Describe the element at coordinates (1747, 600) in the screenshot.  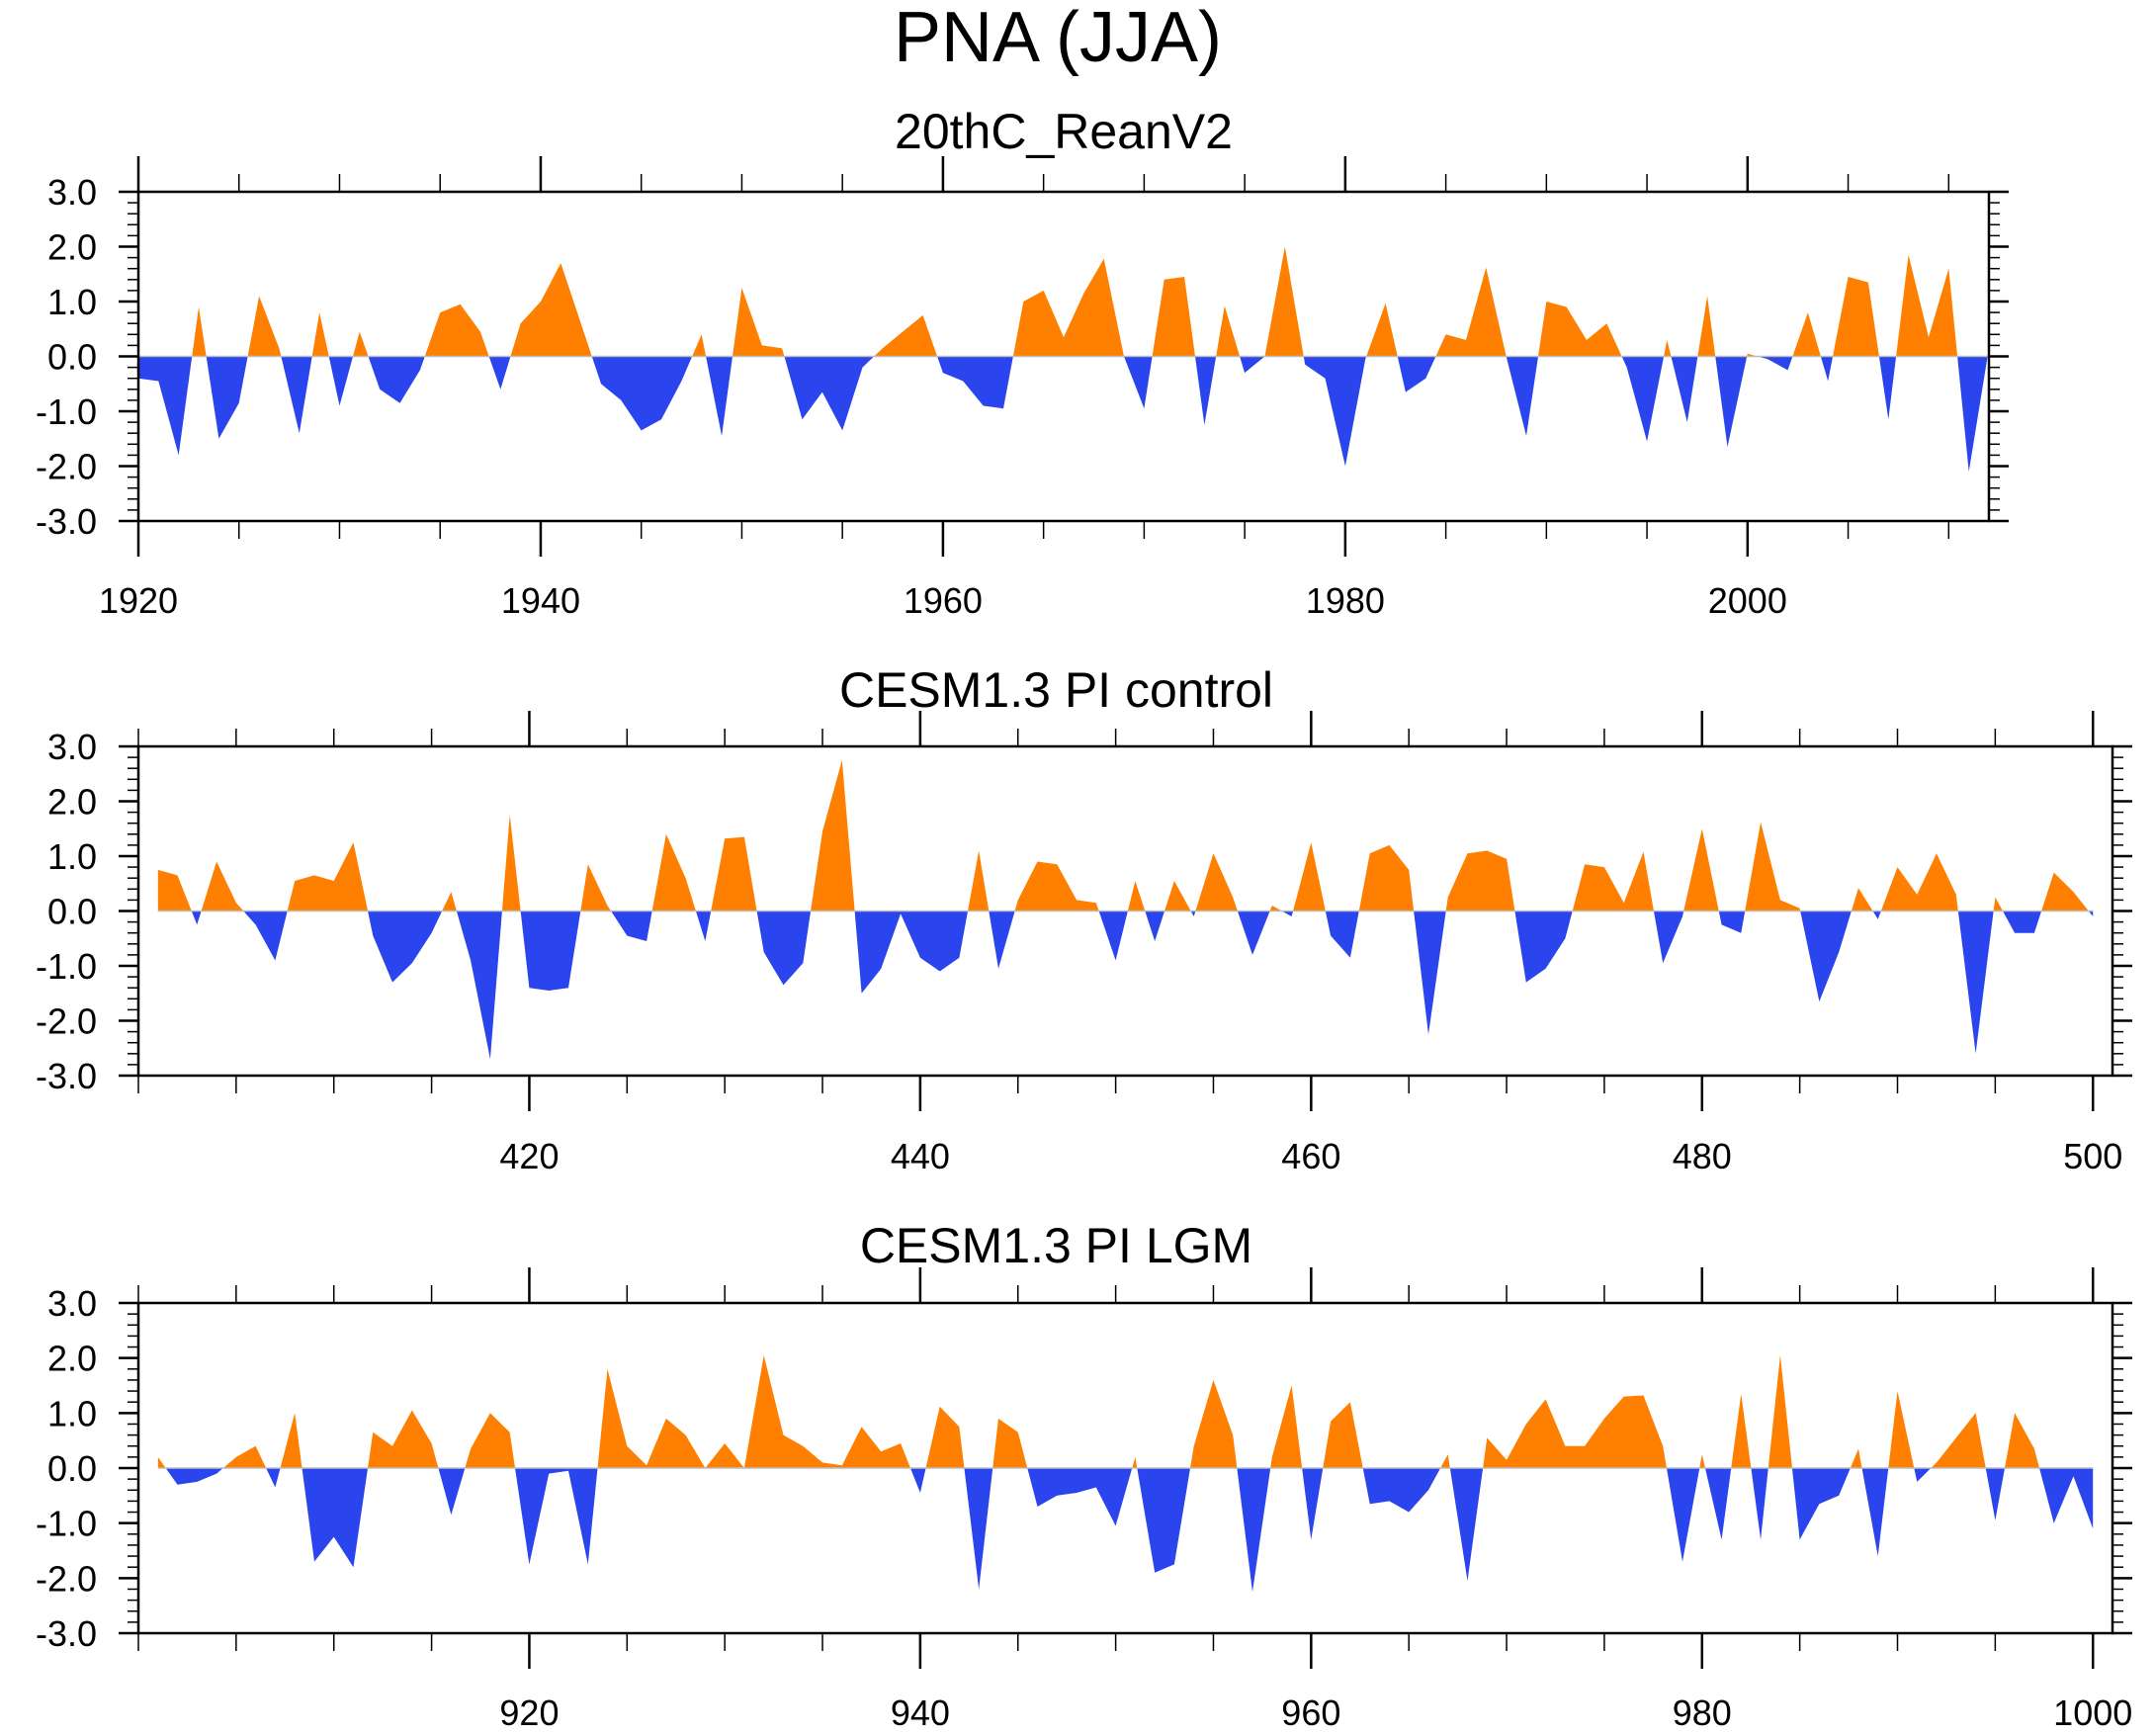
I see `x-tick-label: 2000` at that location.